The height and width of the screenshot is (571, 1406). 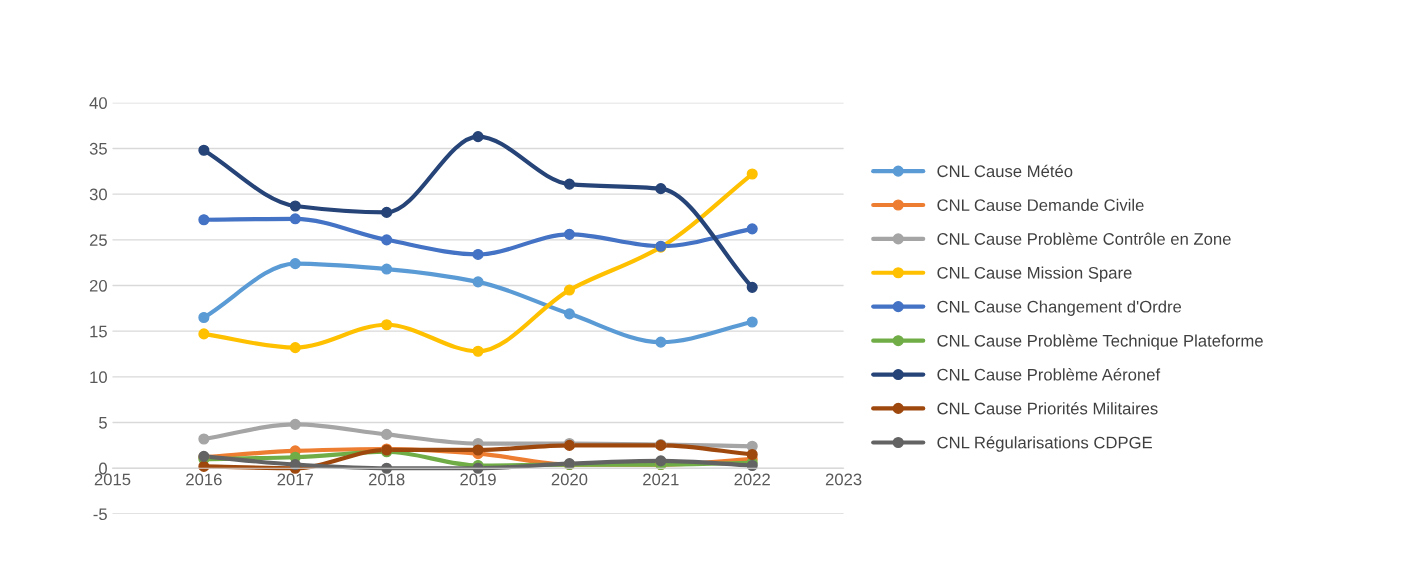 What do you see at coordinates (98, 194) in the screenshot?
I see `y-tick-label: 30` at bounding box center [98, 194].